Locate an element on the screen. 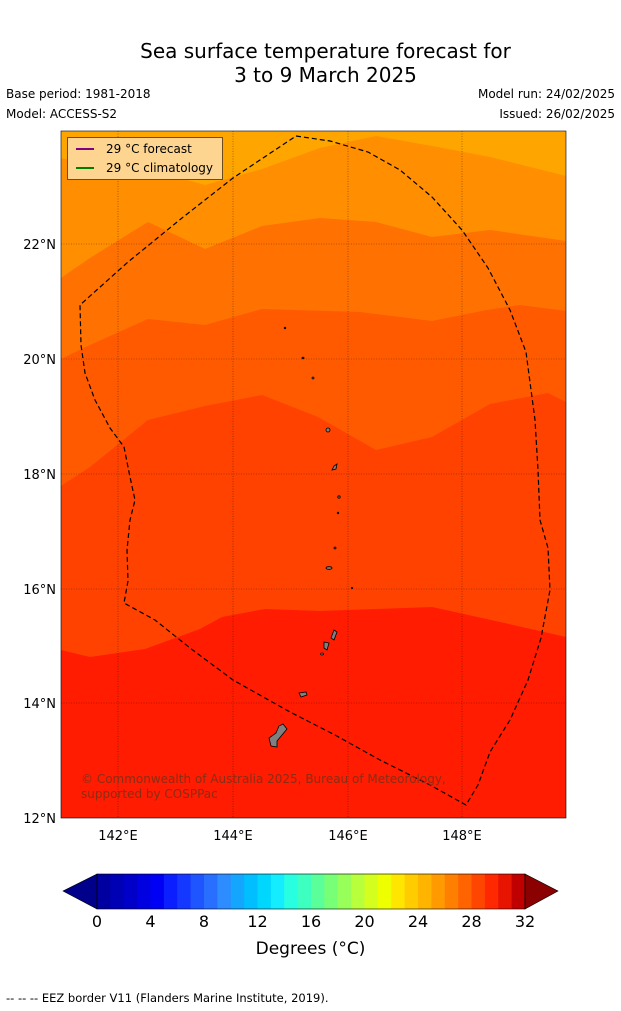  rota-island is located at coordinates (303, 694).